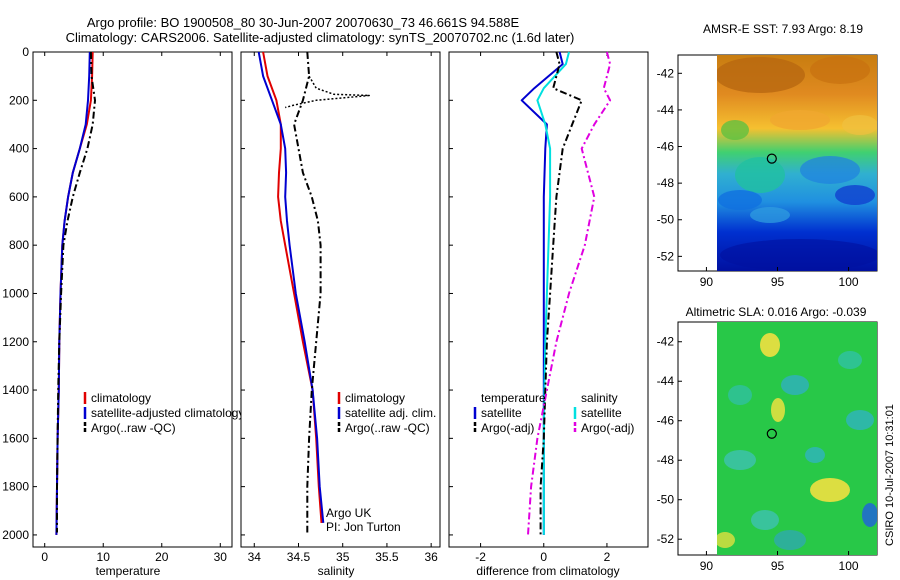  Describe the element at coordinates (783, 29) in the screenshot. I see `sst-map-title: AMSR-E SST: 7.93 Argo: 8.19` at that location.